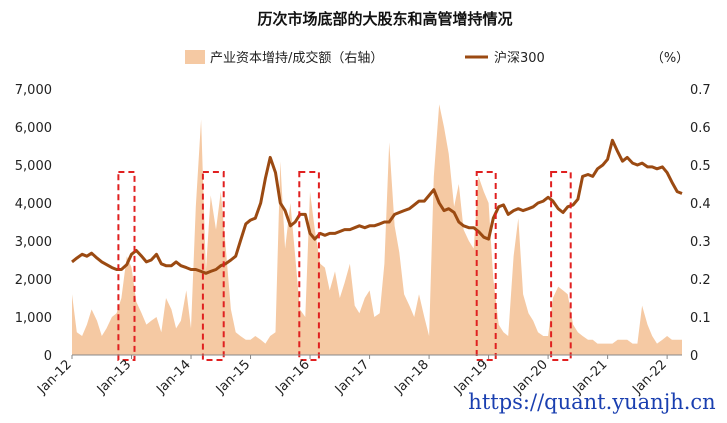  What do you see at coordinates (437, 58) in the screenshot?
I see `legend: 产业资本增持/成交额（右轴） 沪深300 （%）` at bounding box center [437, 58].